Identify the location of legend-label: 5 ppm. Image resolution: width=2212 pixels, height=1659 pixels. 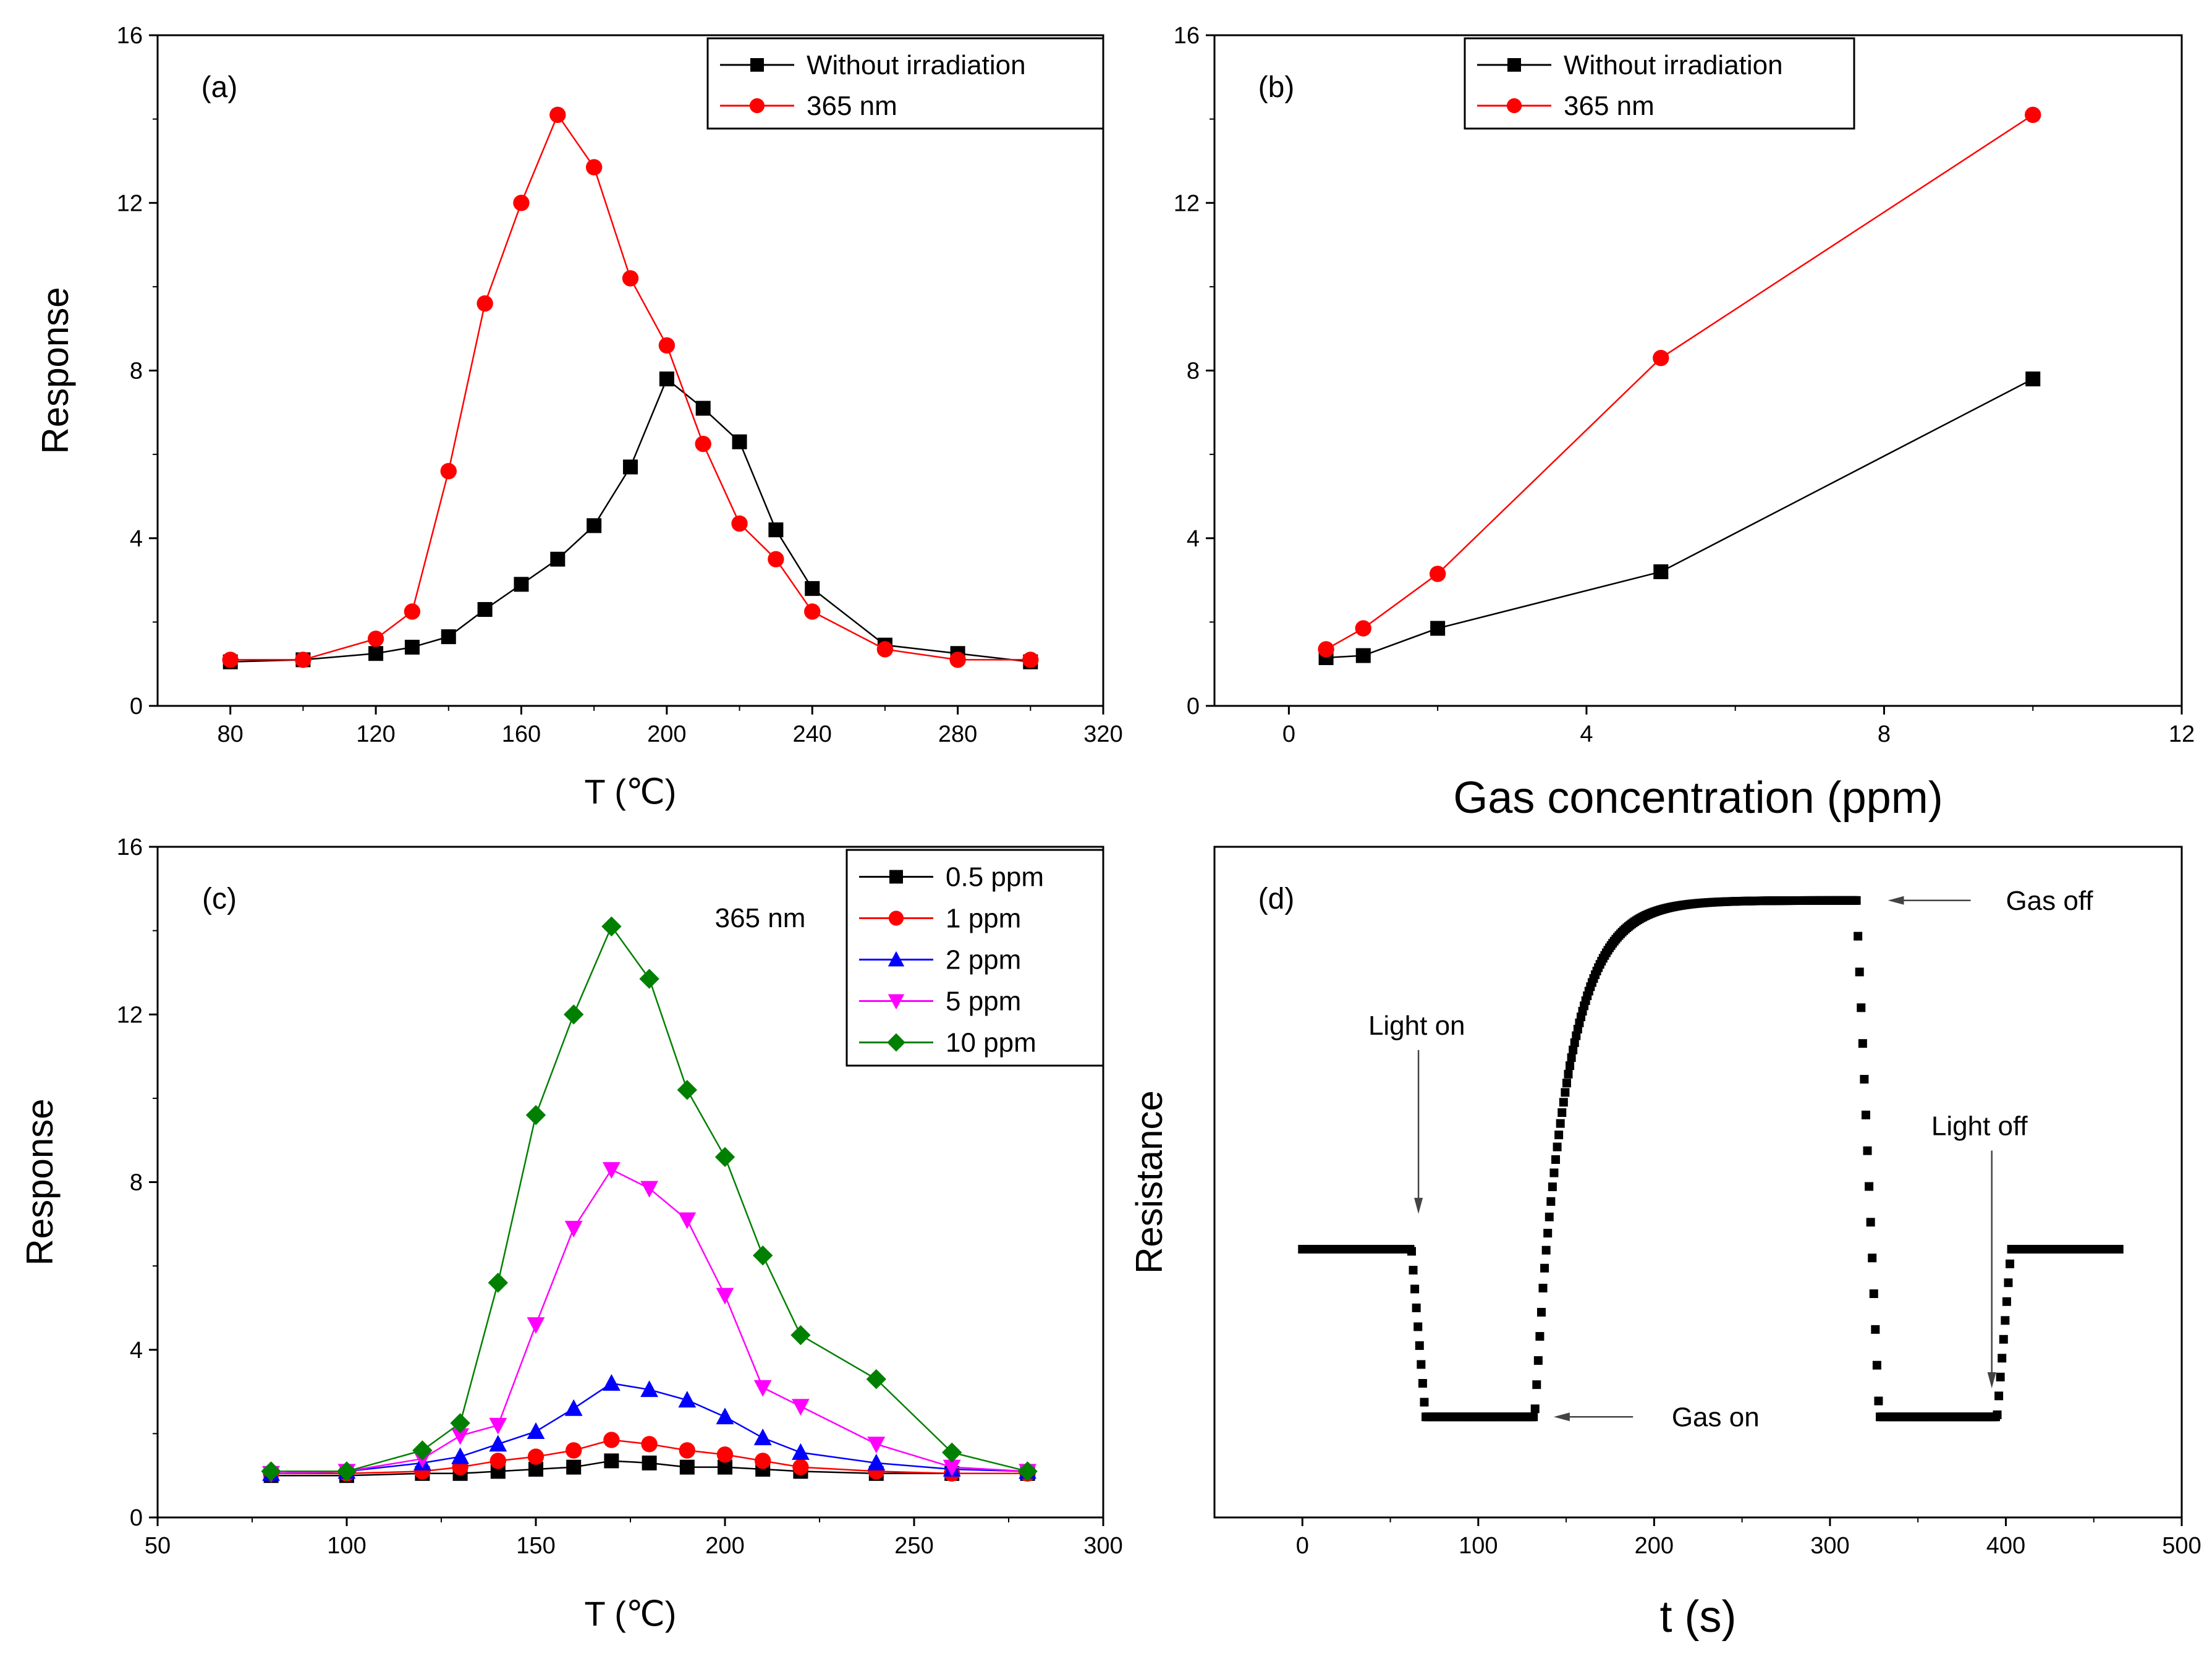
(984, 1002).